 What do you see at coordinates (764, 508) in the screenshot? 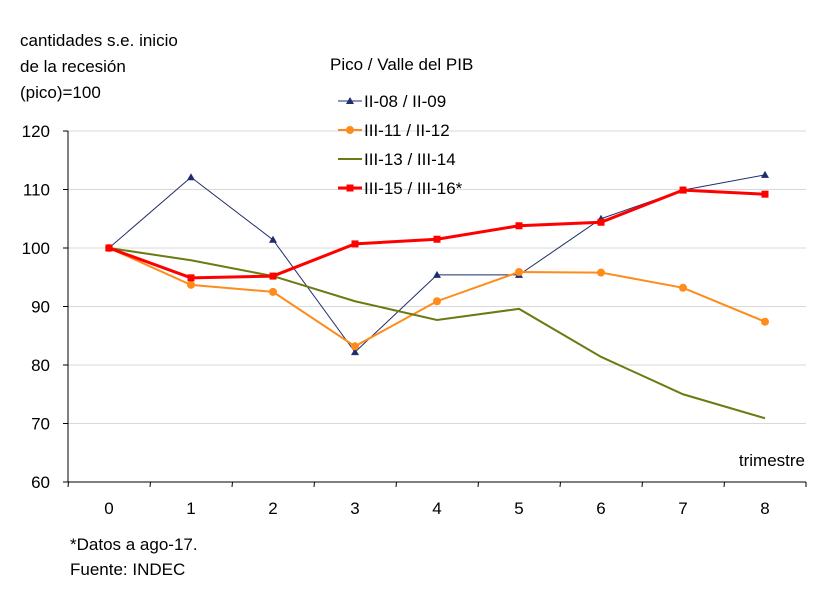
I see `x-tick-label: 8` at bounding box center [764, 508].